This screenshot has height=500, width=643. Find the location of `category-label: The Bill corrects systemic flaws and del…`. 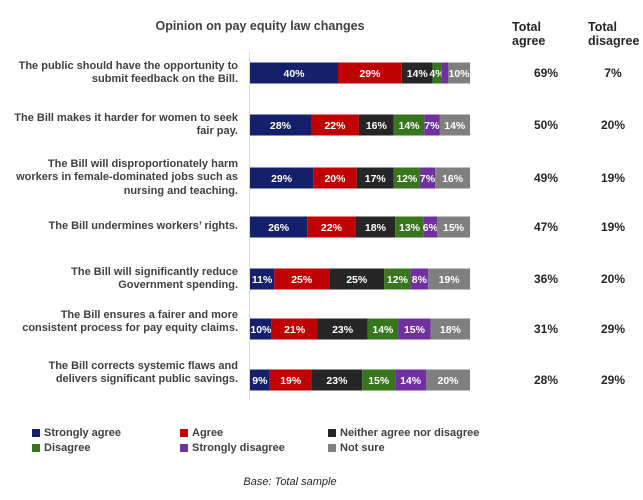

category-label: The Bill corrects systemic flaws and del… is located at coordinates (143, 372).